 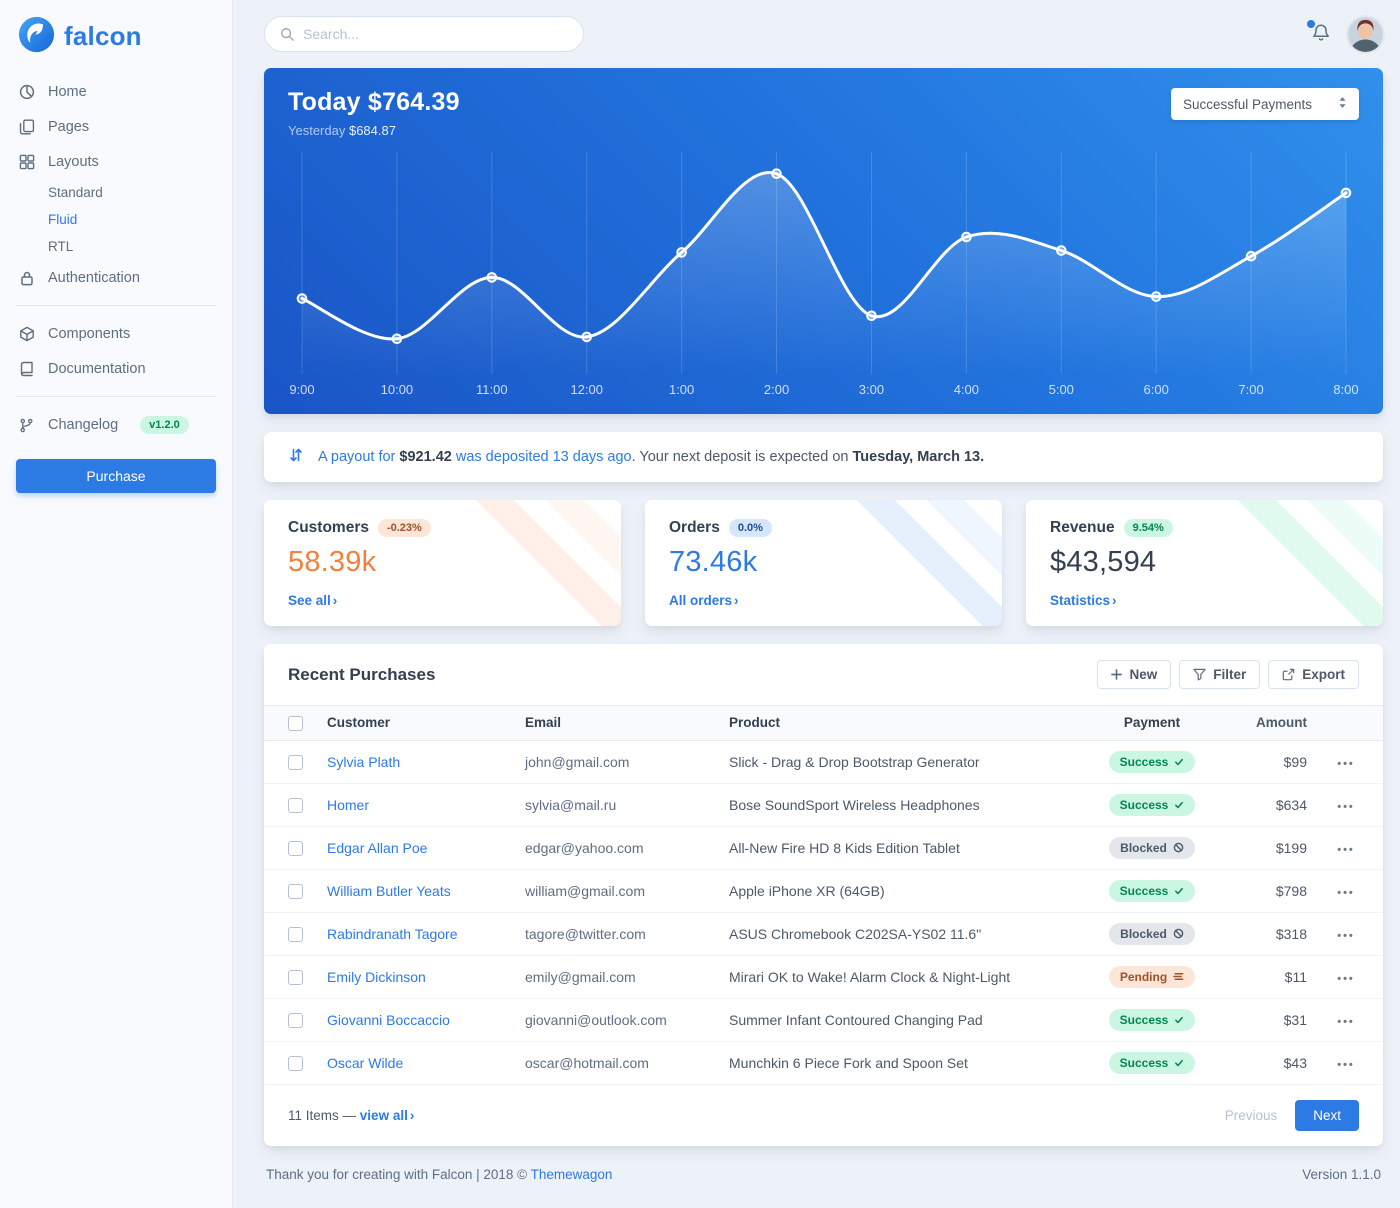 I want to click on customer-link: Oscar Wilde, so click(x=365, y=1062).